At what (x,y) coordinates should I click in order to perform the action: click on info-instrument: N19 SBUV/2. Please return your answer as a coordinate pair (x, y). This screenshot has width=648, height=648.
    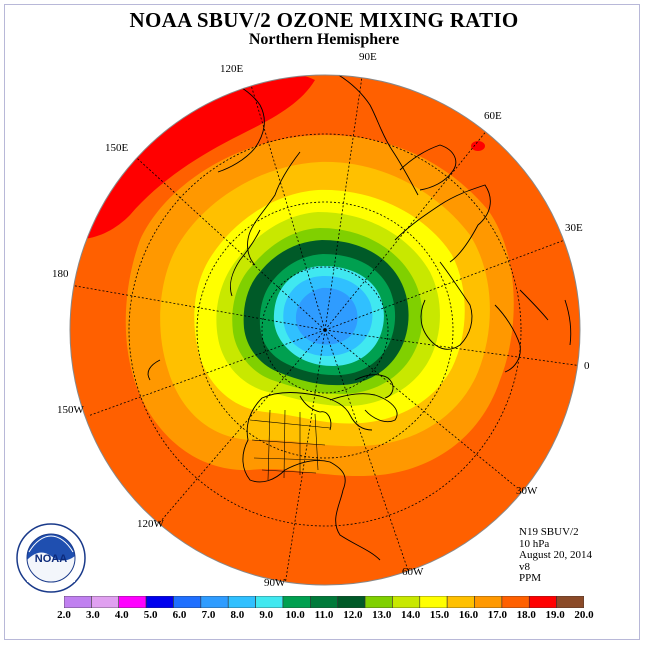
    Looking at the image, I should click on (549, 532).